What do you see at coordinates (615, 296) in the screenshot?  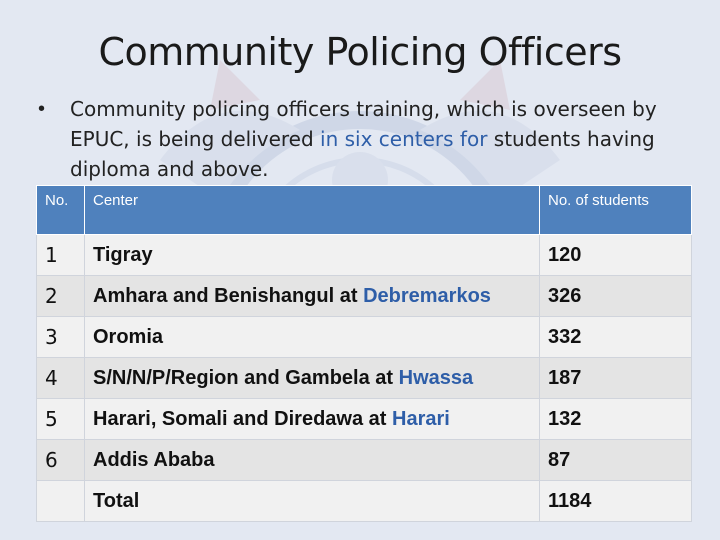 I see `row-students: 326` at bounding box center [615, 296].